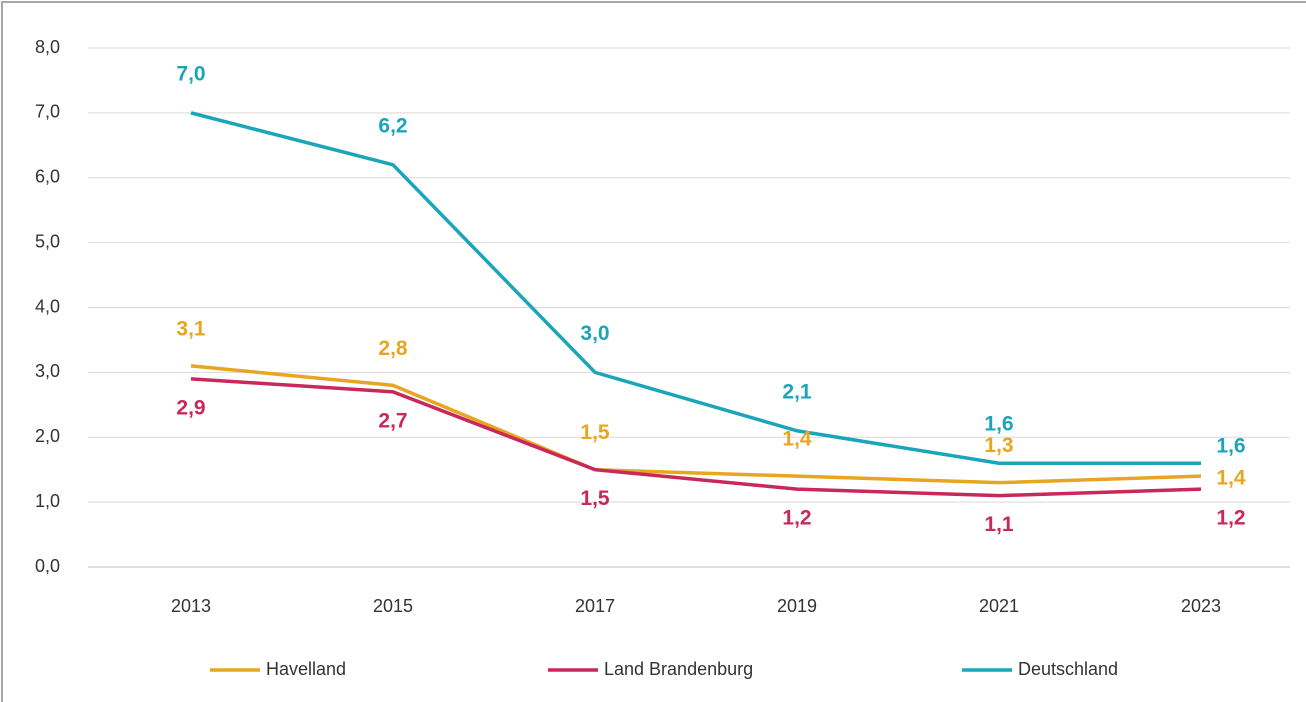 The height and width of the screenshot is (702, 1306). What do you see at coordinates (392, 125) in the screenshot?
I see `data-label: 6,2` at bounding box center [392, 125].